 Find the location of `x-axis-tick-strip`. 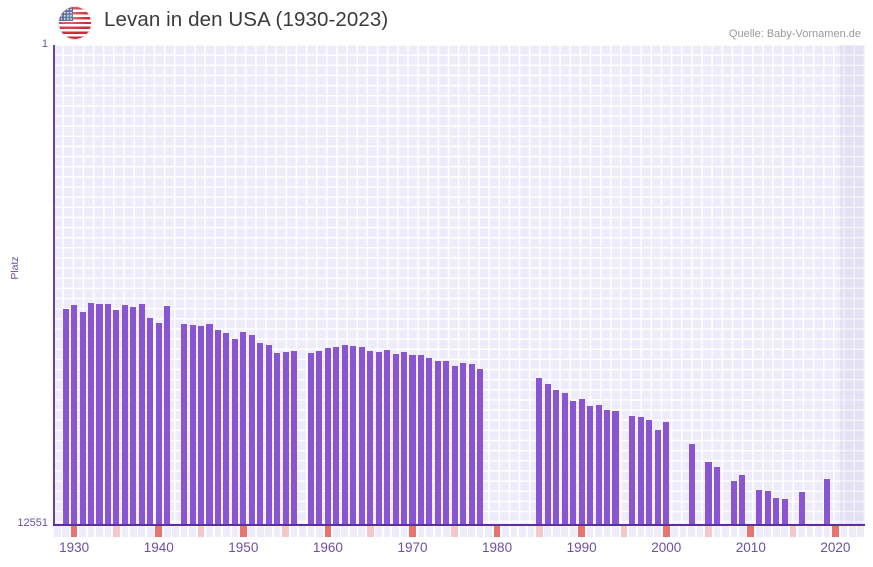

x-axis-tick-strip is located at coordinates (459, 531).